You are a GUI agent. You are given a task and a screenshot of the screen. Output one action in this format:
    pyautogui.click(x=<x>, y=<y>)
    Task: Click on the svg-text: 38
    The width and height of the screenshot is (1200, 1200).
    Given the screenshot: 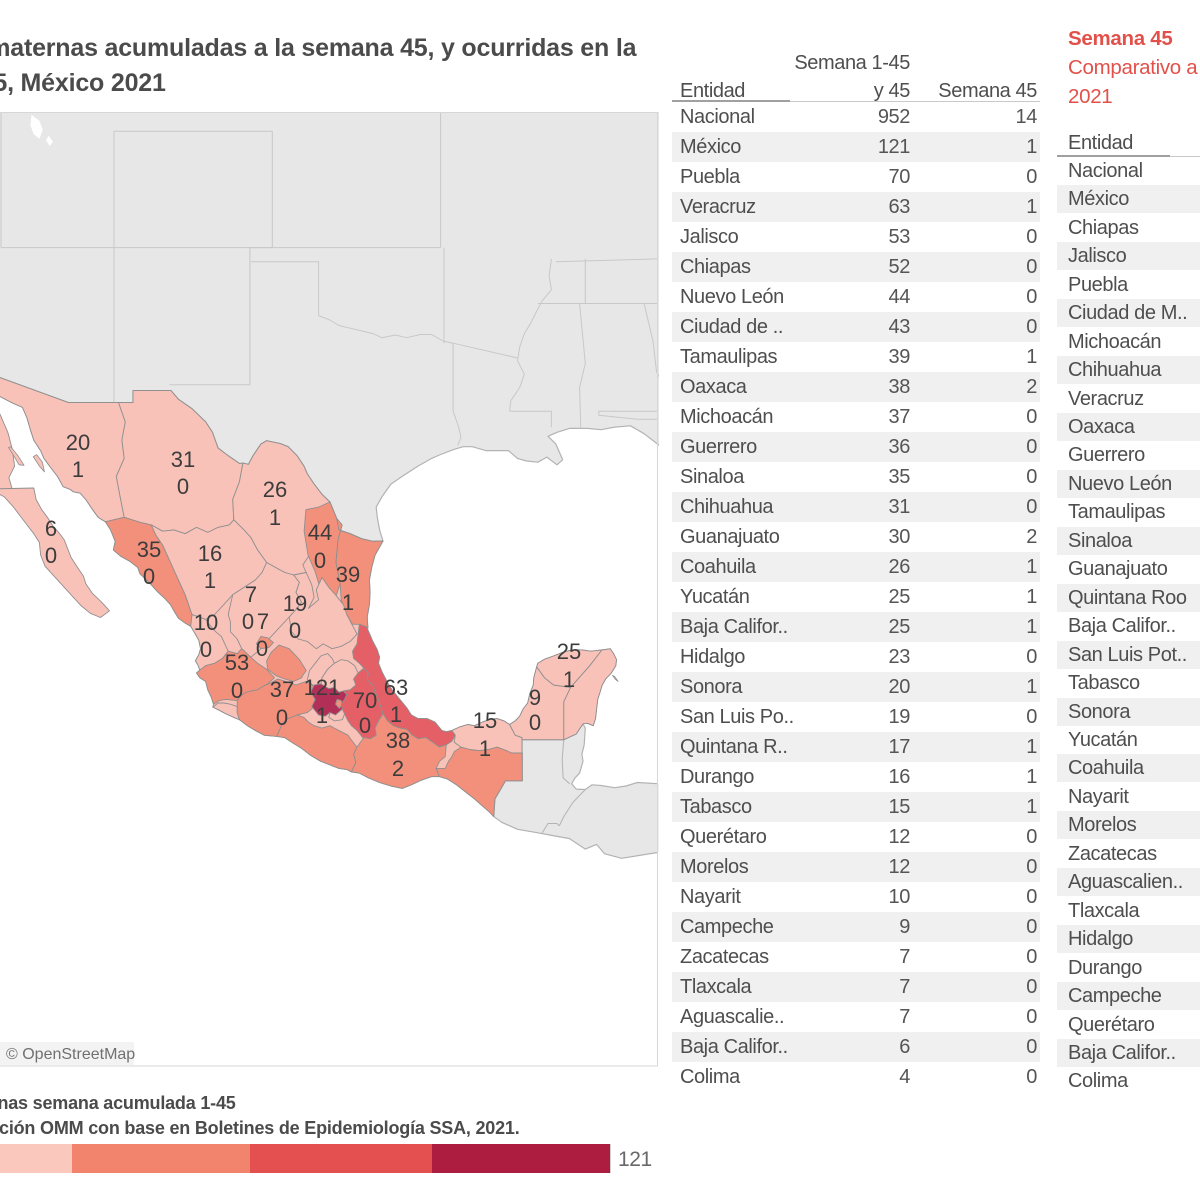 What is the action you would take?
    pyautogui.click(x=398, y=740)
    